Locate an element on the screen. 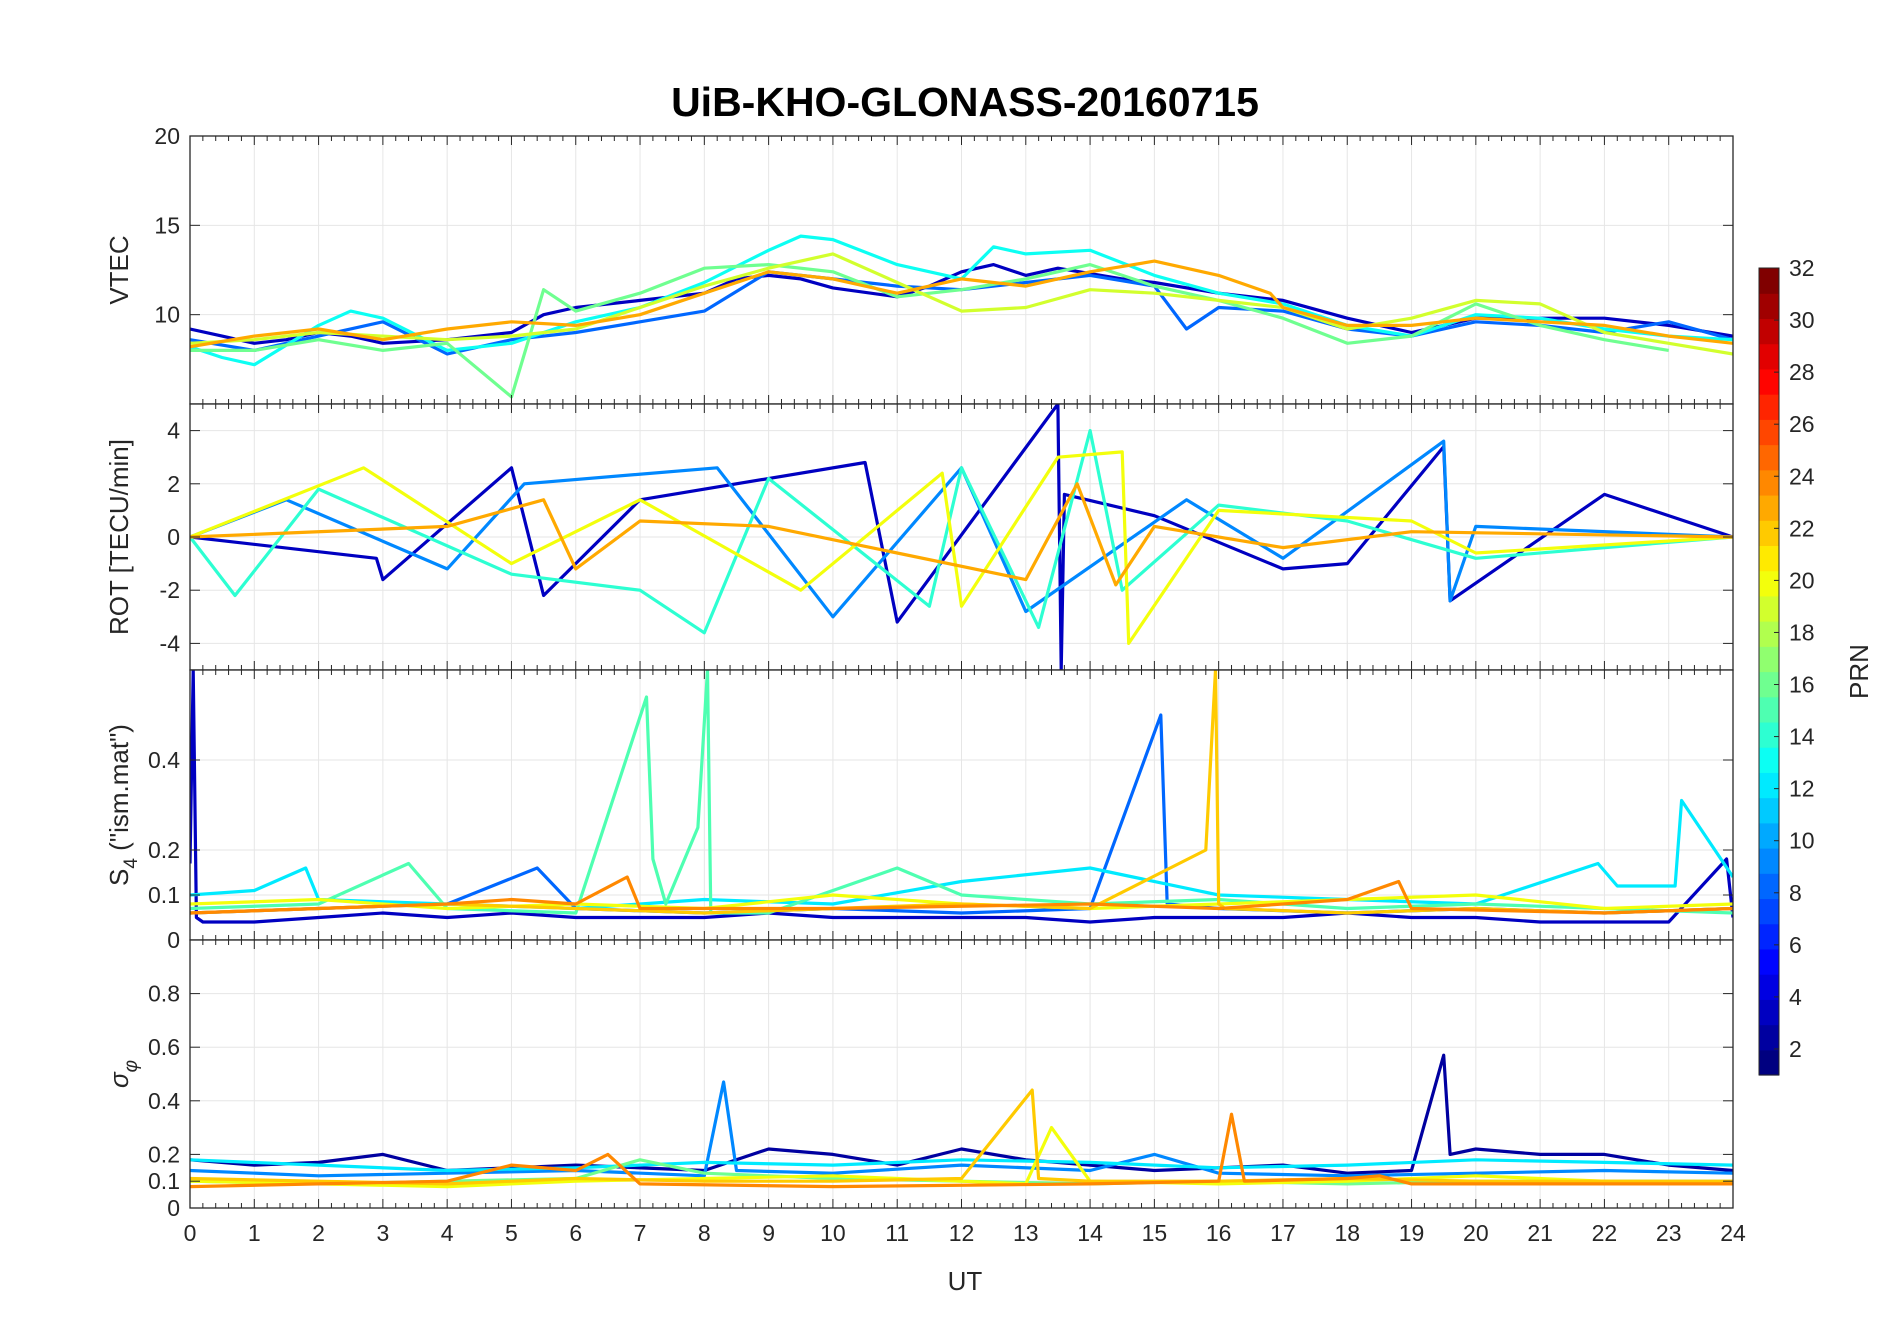  x-tick-label: 11 is located at coordinates (897, 1233).